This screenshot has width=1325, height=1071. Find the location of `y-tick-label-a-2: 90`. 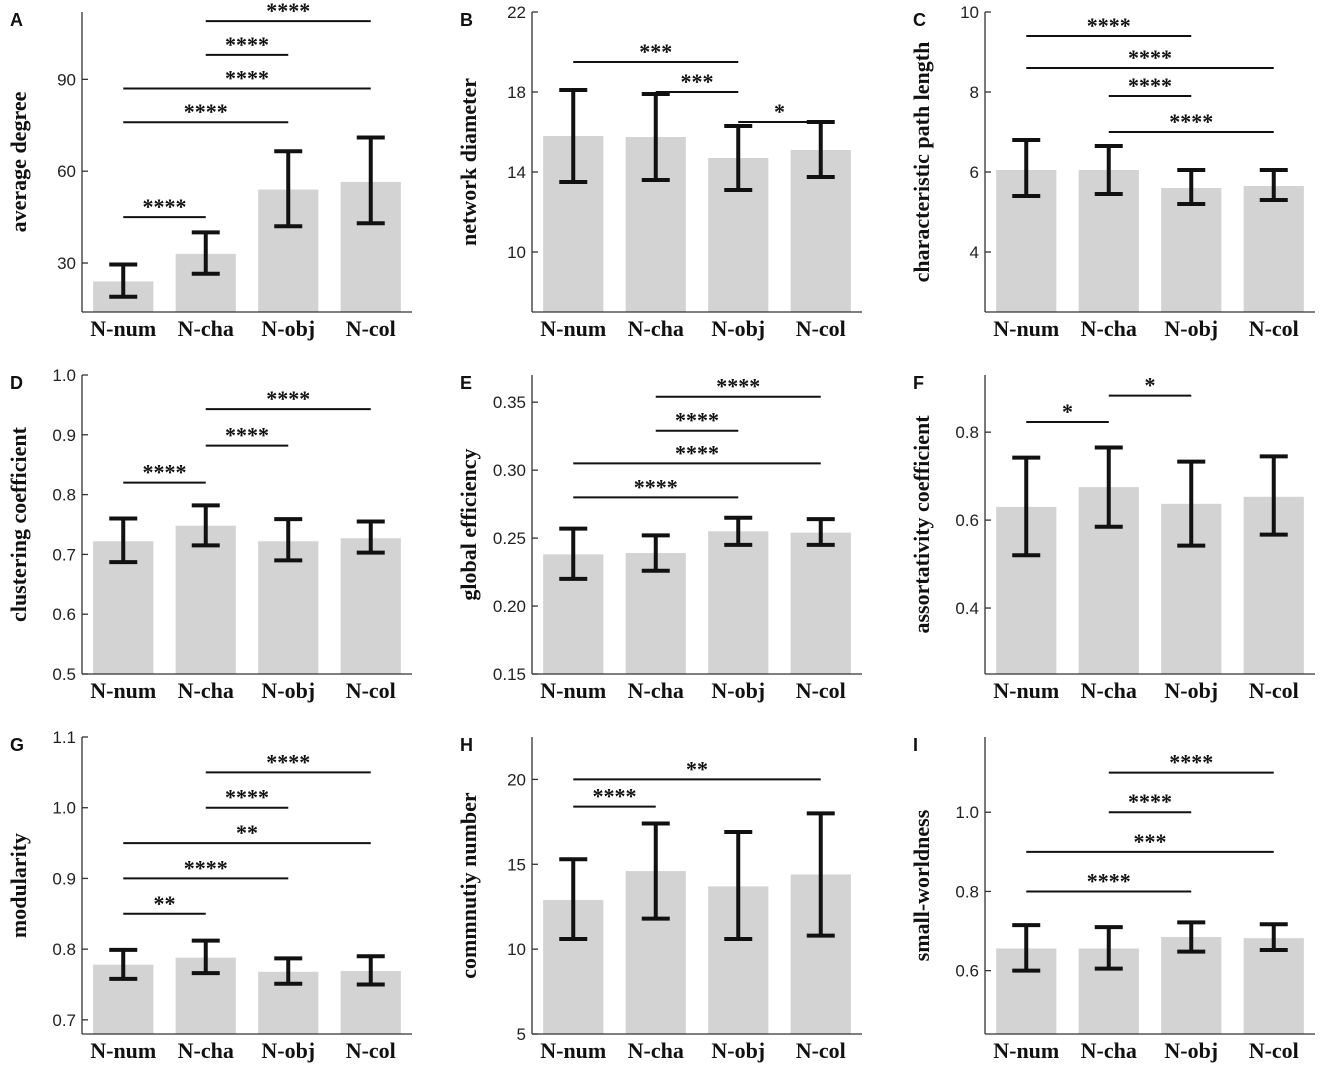

y-tick-label-a-2: 90 is located at coordinates (66, 79).